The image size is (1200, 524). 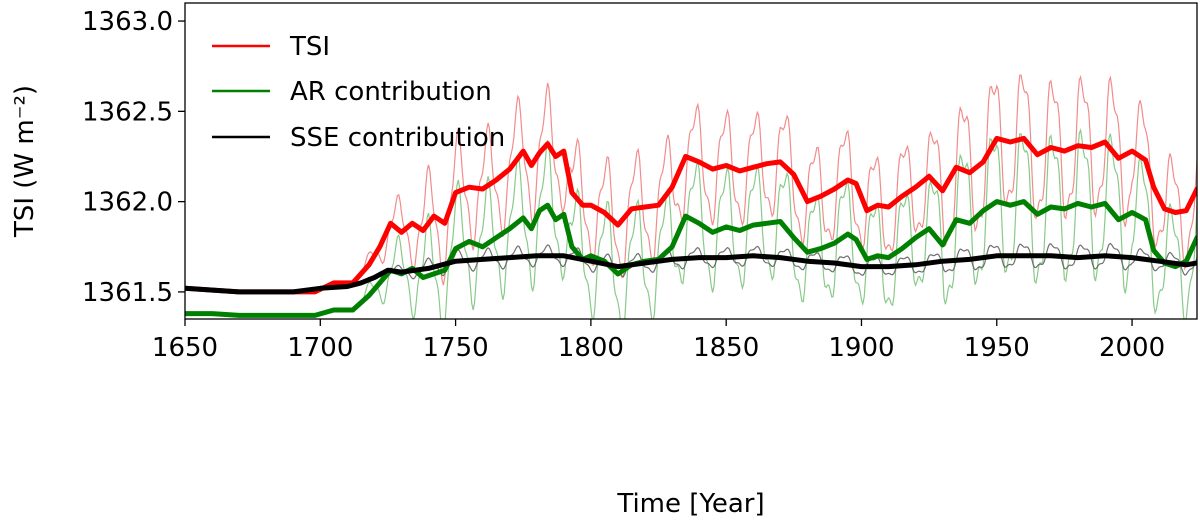 What do you see at coordinates (309, 47) in the screenshot?
I see `legend-label-tsi: TSI` at bounding box center [309, 47].